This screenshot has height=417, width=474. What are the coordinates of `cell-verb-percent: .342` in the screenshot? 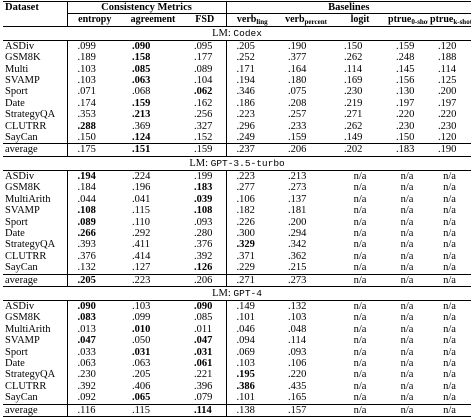 It's located at (297, 245).